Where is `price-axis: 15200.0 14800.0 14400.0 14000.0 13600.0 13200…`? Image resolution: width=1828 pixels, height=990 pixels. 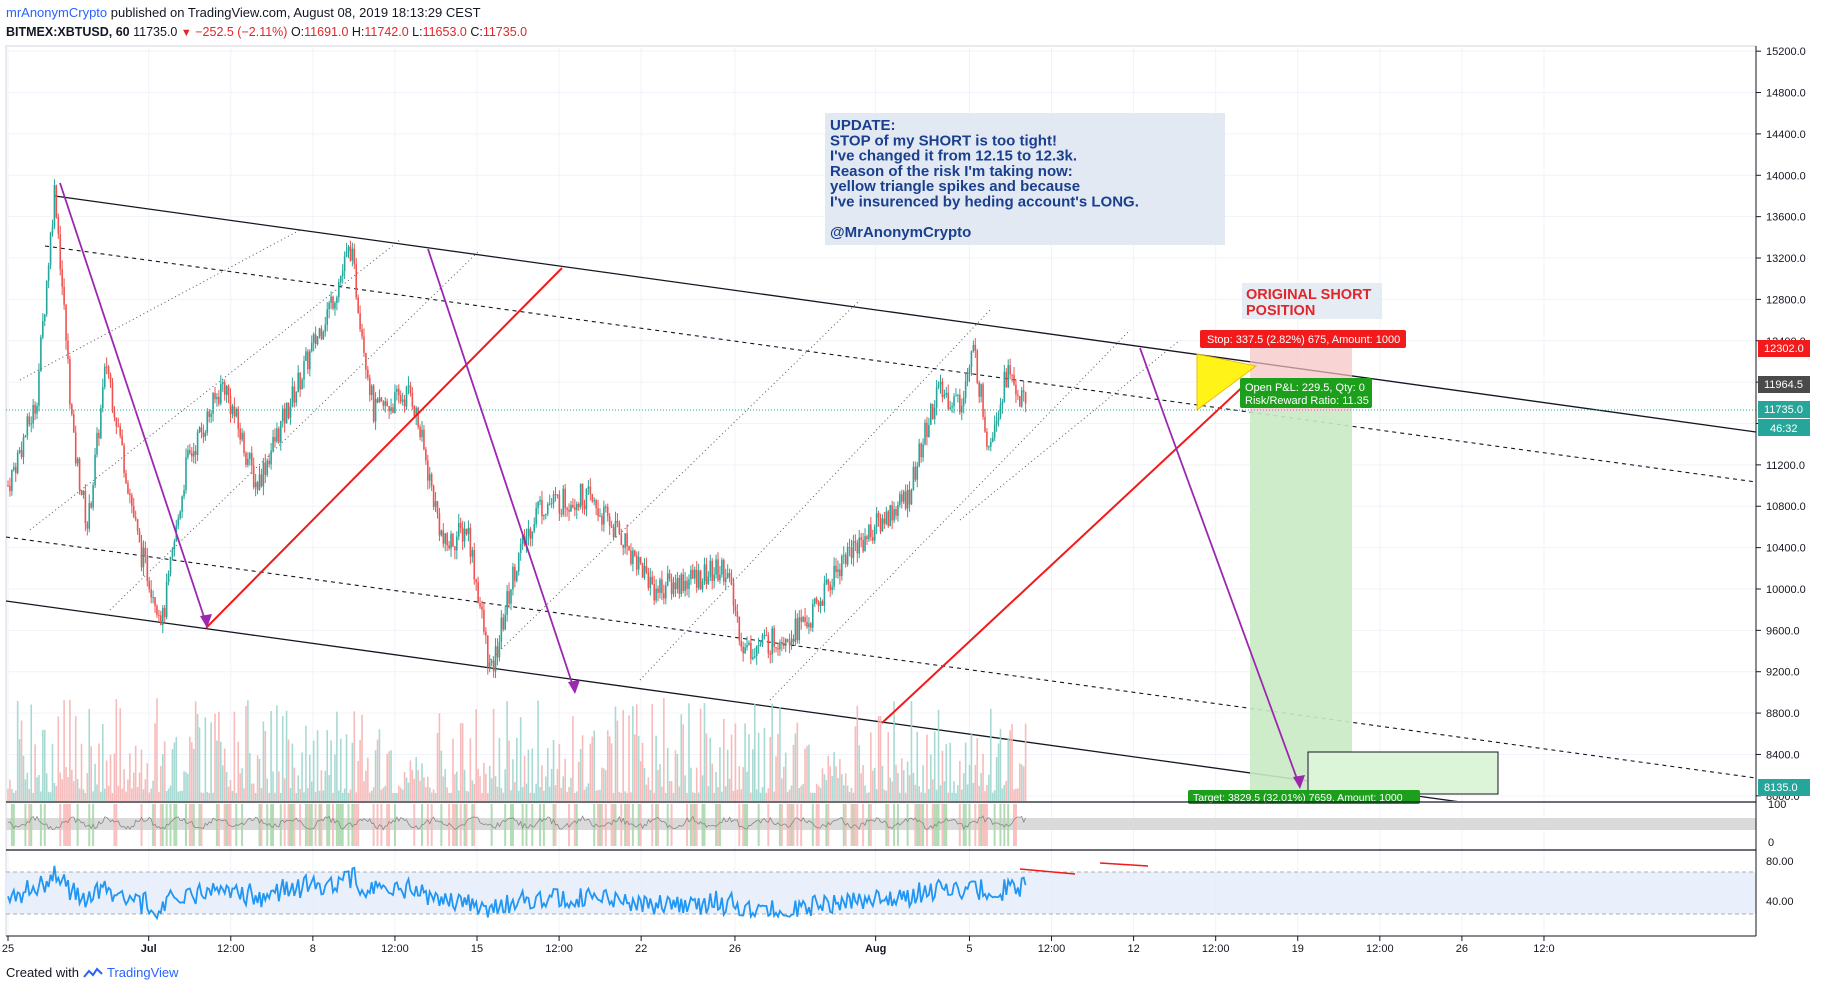
price-axis: 15200.0 14800.0 14400.0 14000.0 13600.0 13200… is located at coordinates (1781, 424).